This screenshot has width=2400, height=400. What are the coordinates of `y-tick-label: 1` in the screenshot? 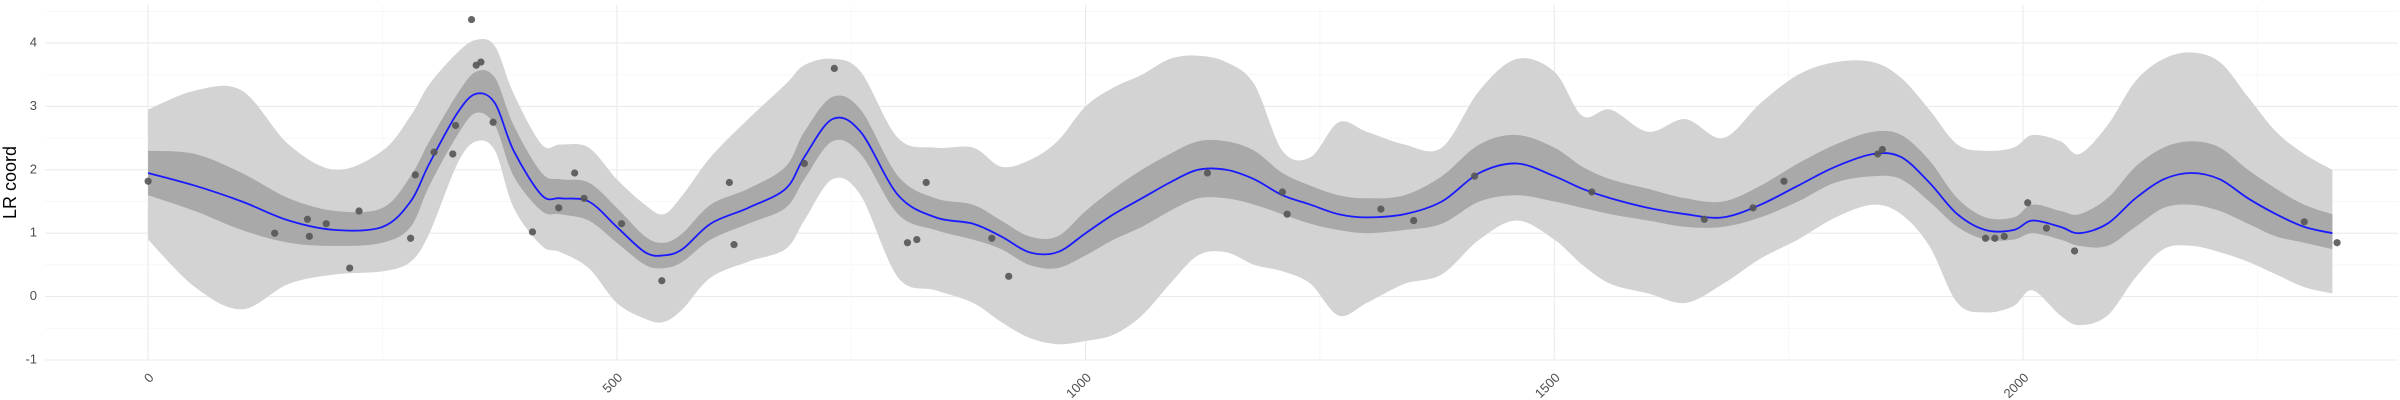 It's located at (33, 232).